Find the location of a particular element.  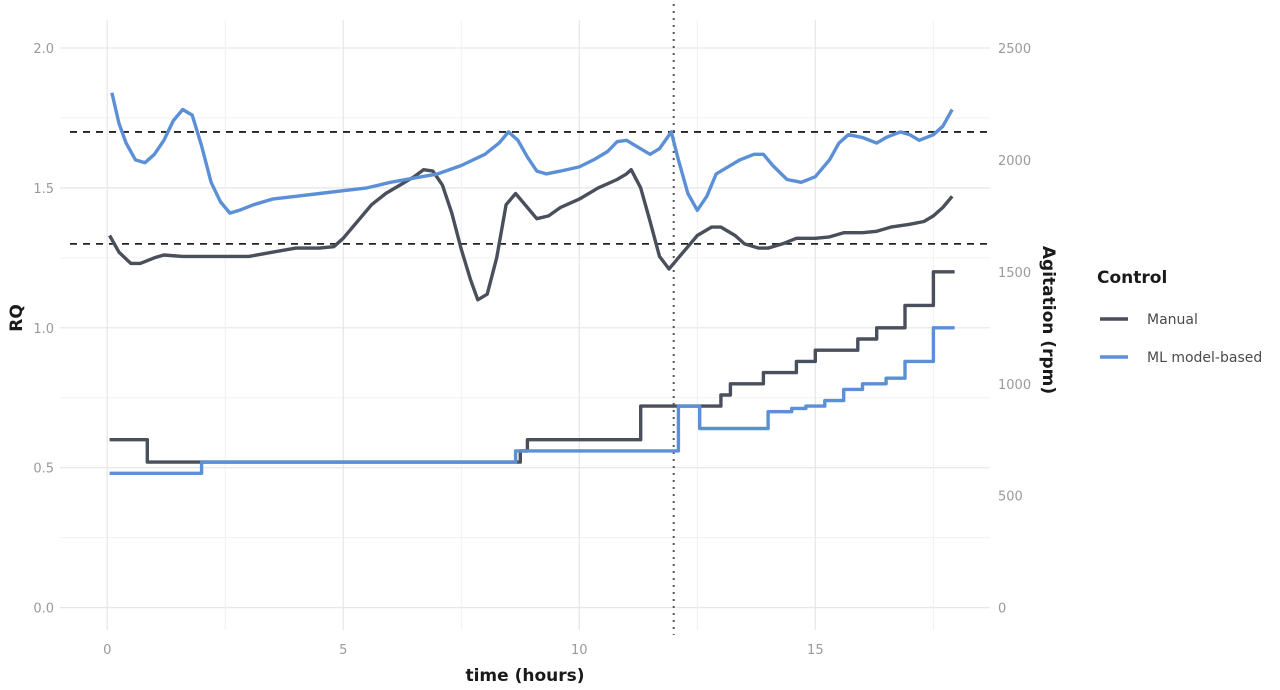

x-tick-label: 10 is located at coordinates (579, 650).